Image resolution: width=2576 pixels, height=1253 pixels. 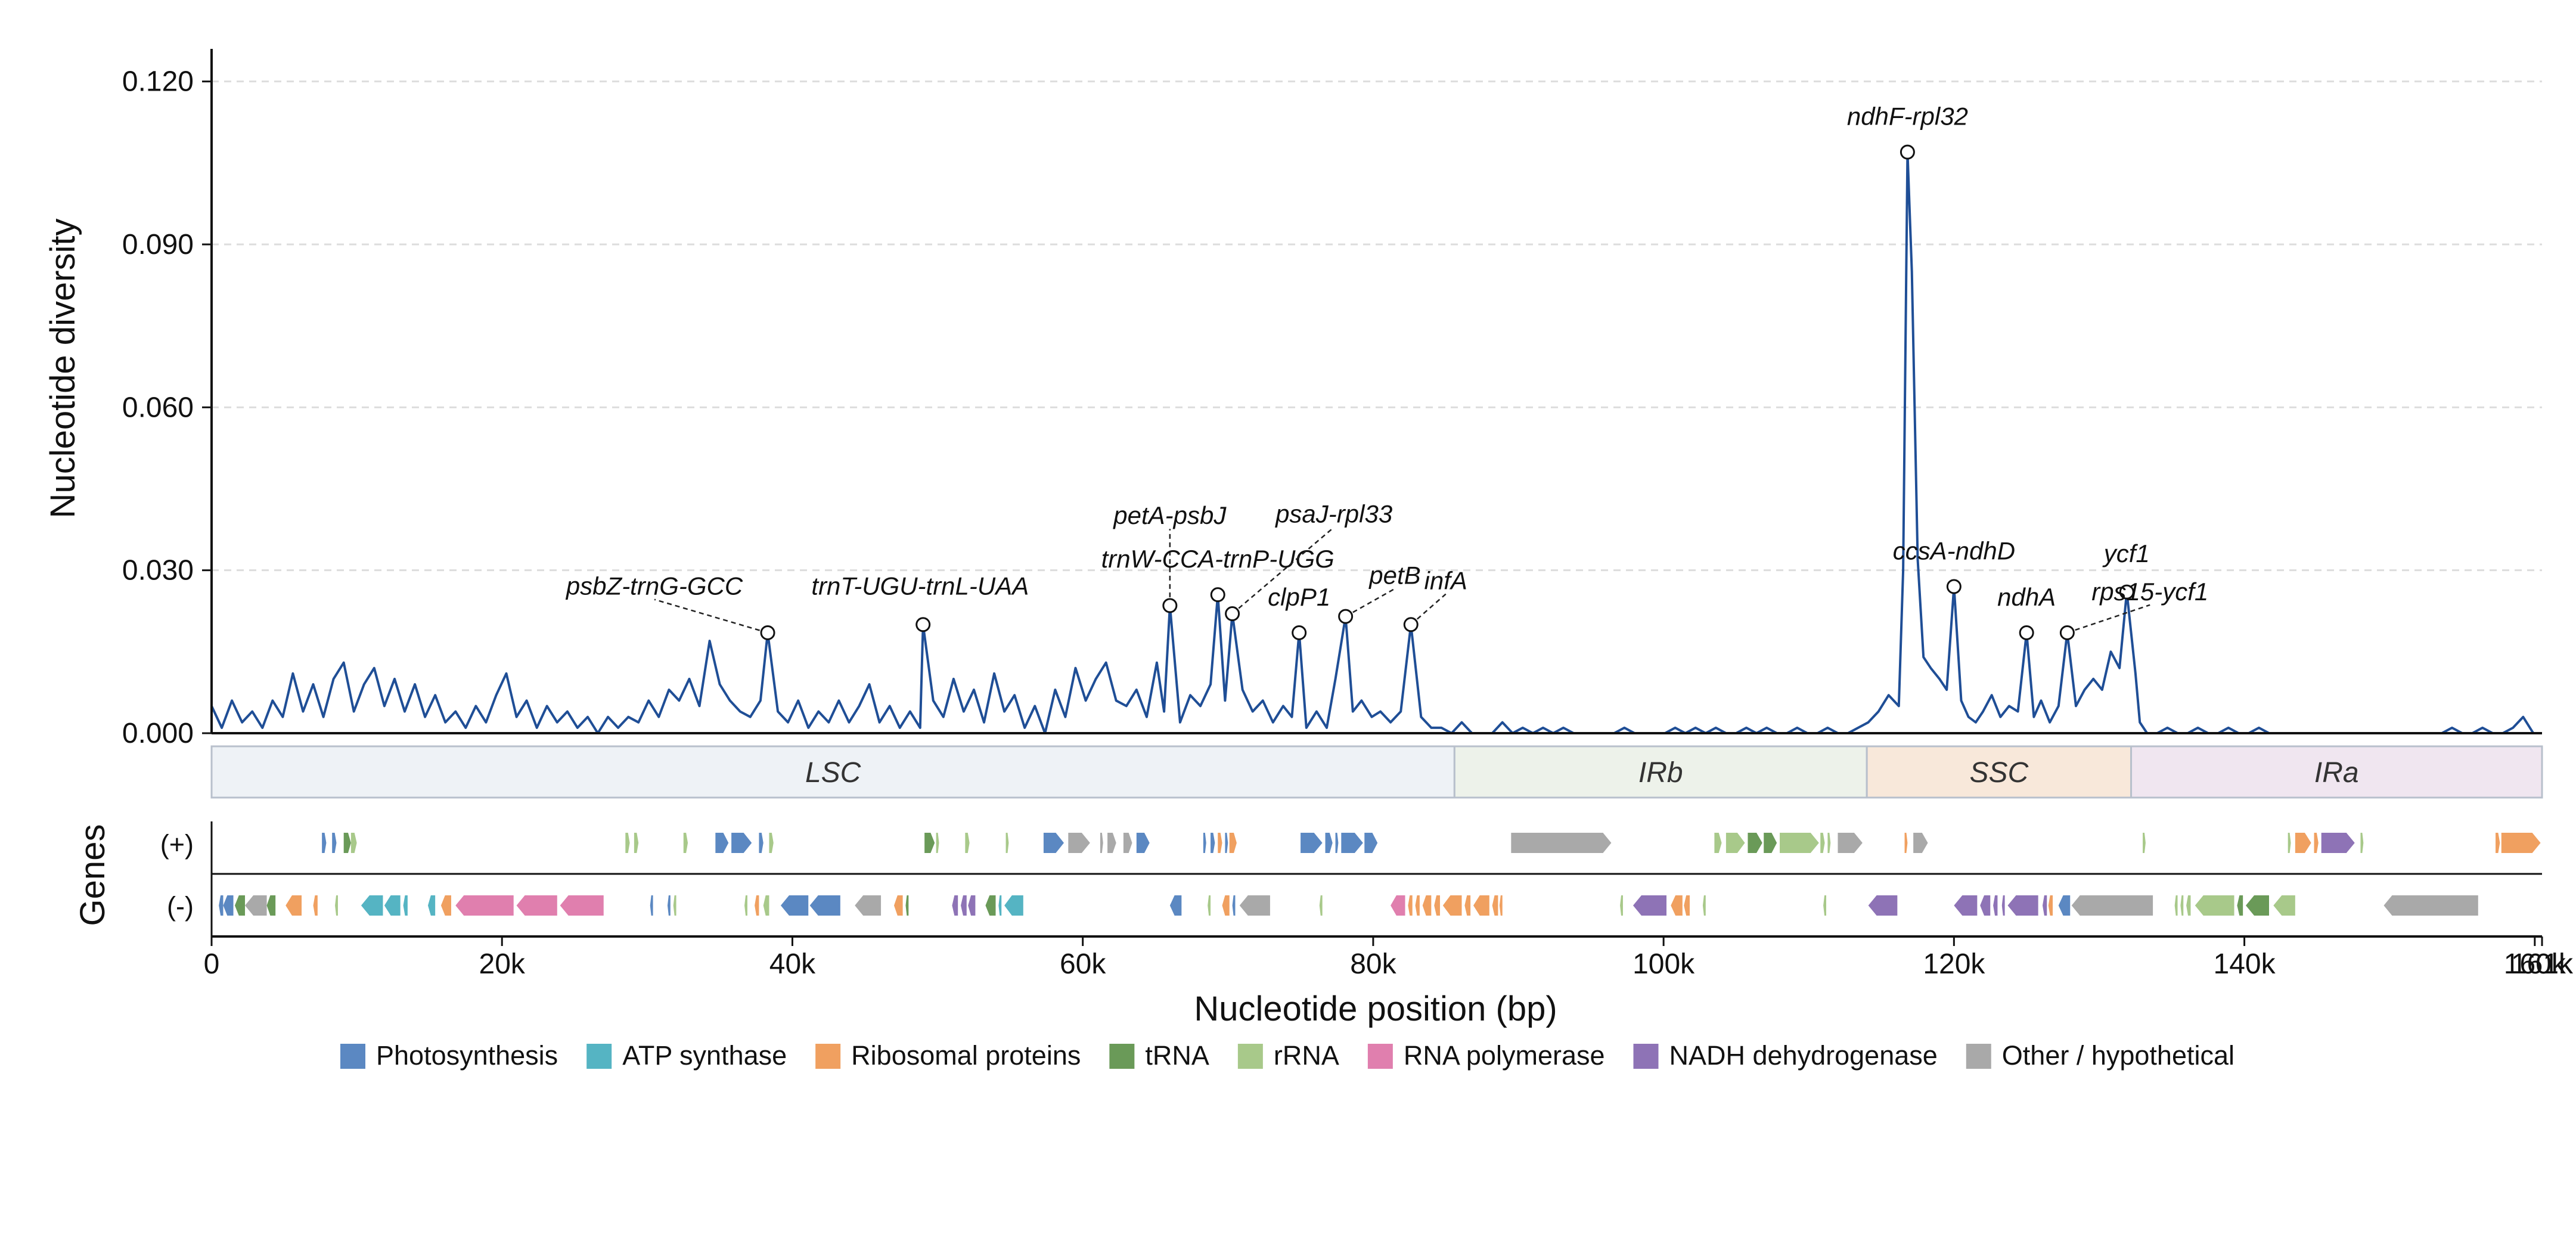 What do you see at coordinates (1394, 575) in the screenshot?
I see `peak-label: petB` at bounding box center [1394, 575].